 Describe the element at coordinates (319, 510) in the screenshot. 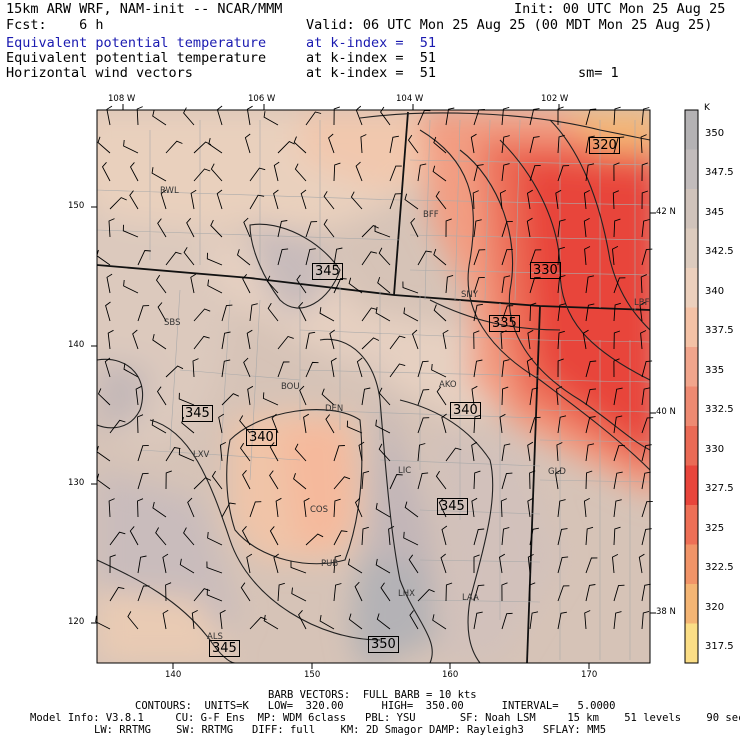

I see `station-label: COS` at that location.